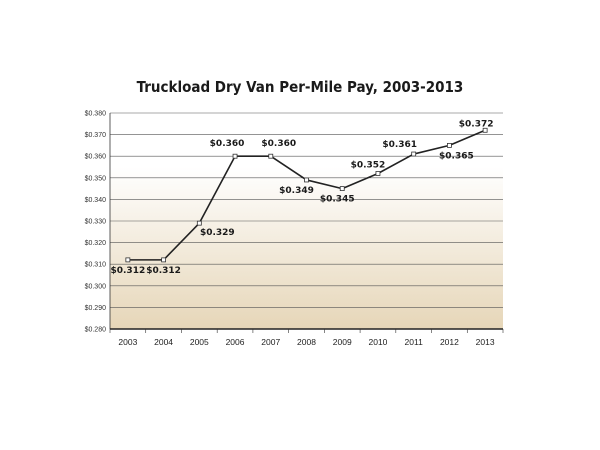 This screenshot has width=600, height=450. What do you see at coordinates (96, 330) in the screenshot?
I see `y-tick-label: $0.280` at bounding box center [96, 330].